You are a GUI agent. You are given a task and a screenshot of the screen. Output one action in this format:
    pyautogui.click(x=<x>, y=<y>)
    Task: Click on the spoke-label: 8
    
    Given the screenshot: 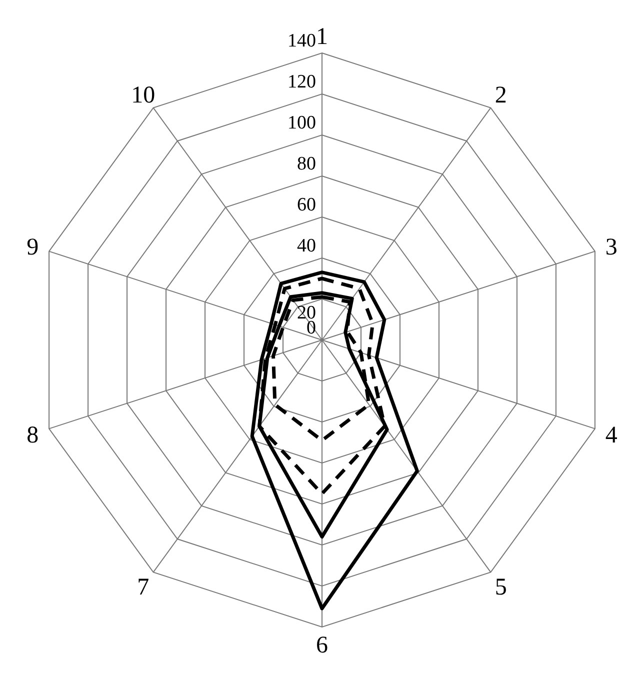 What is the action you would take?
    pyautogui.click(x=32, y=435)
    